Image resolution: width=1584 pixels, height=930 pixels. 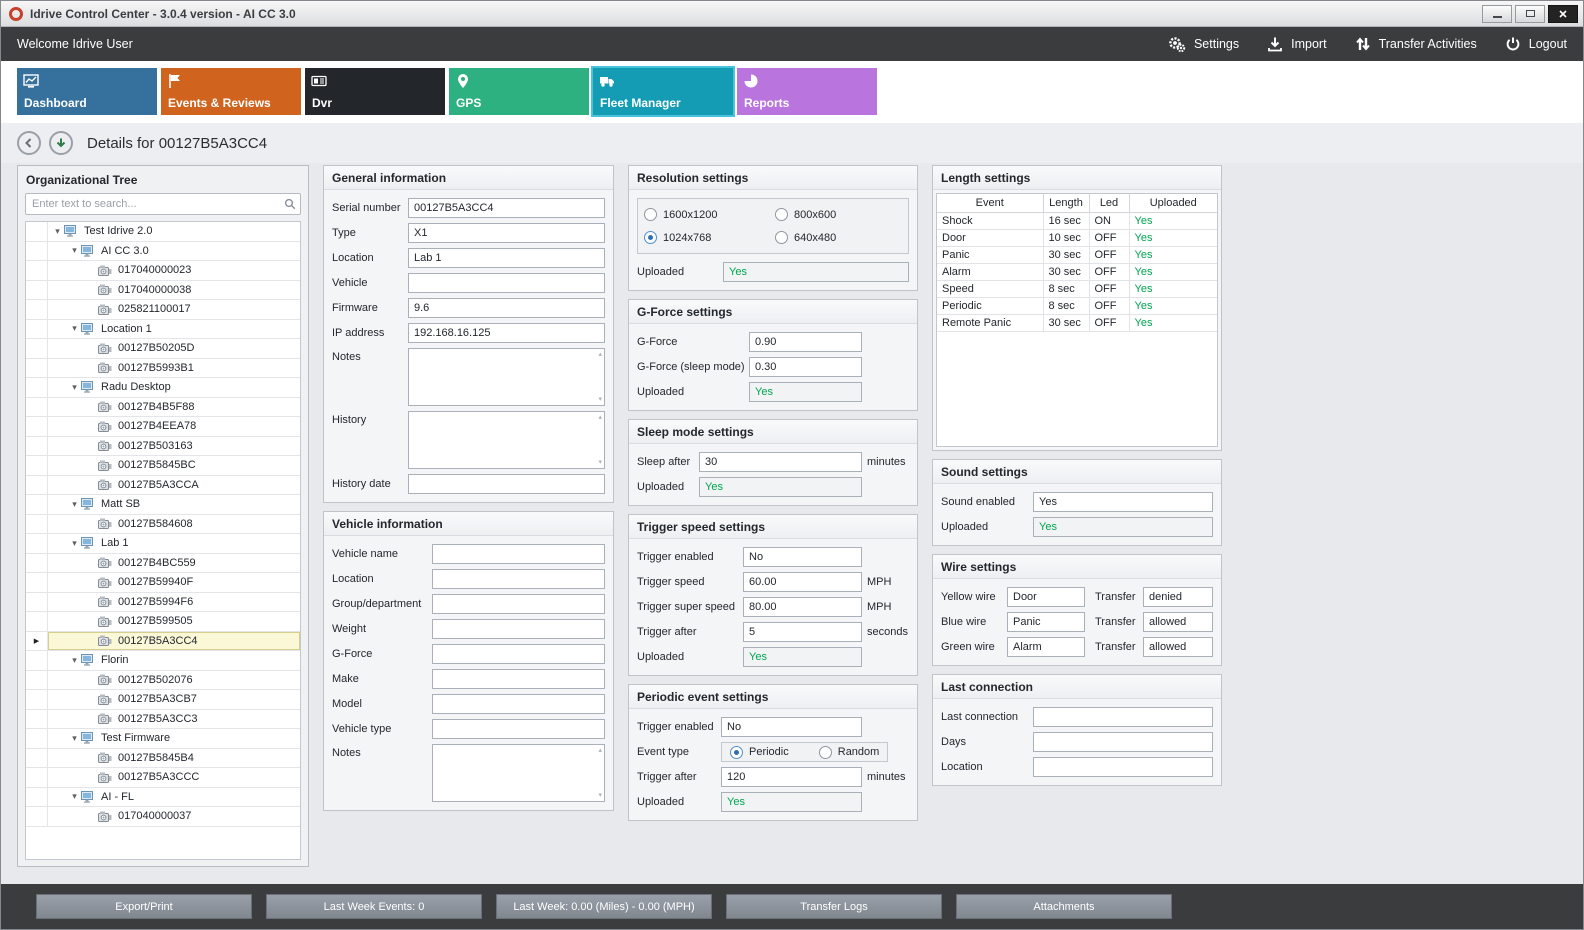 What do you see at coordinates (759, 752) in the screenshot?
I see `radio-periodic: Periodic` at bounding box center [759, 752].